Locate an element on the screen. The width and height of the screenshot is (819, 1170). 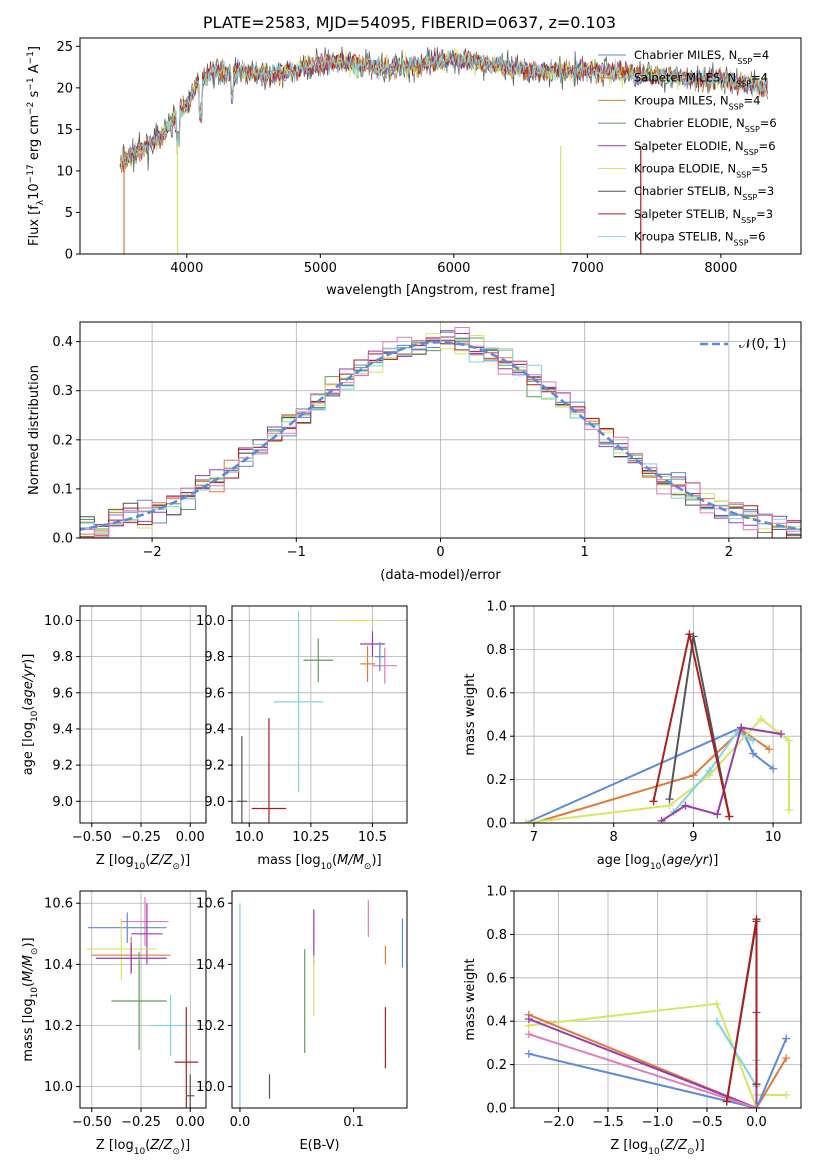
x-tick-label: −0.50 is located at coordinates (92, 1122).